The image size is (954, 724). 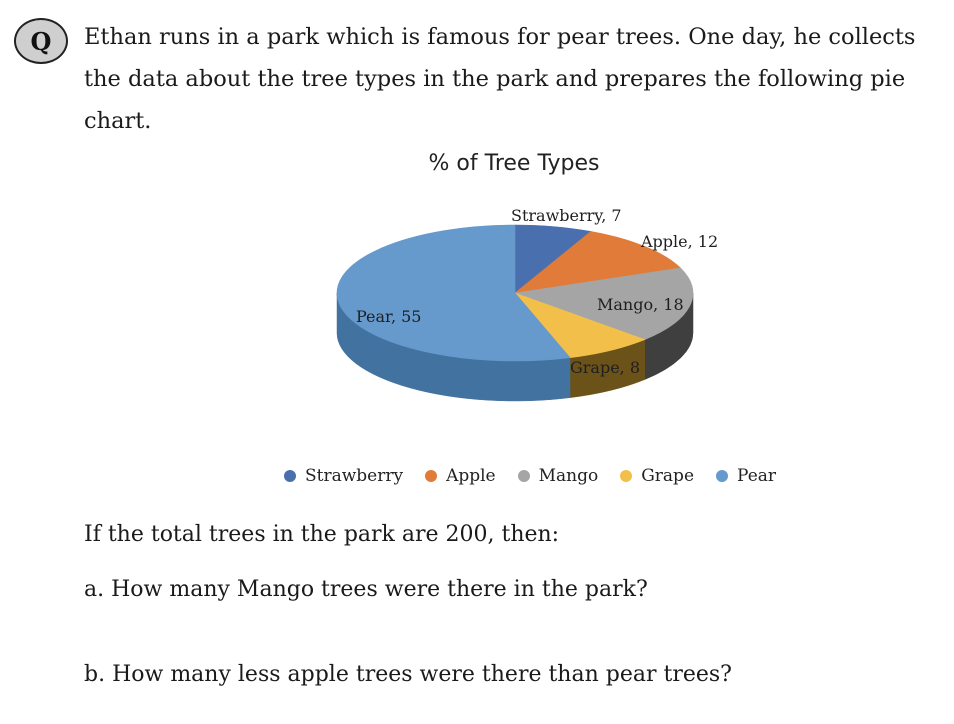 What do you see at coordinates (118, 121) in the screenshot?
I see `question-line-3: chart.` at bounding box center [118, 121].